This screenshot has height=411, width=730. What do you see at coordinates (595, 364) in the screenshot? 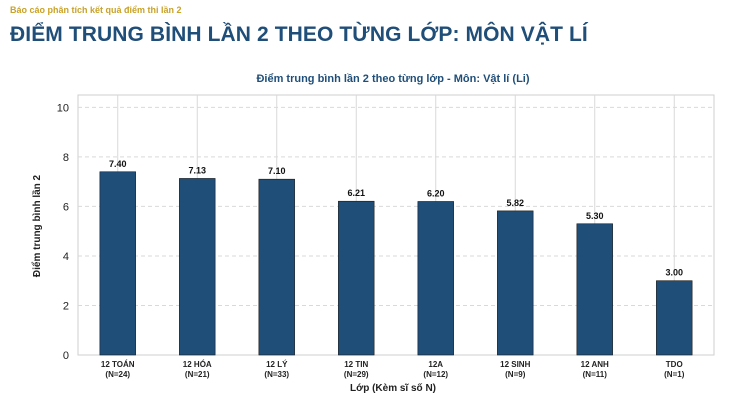
I see `x-tick-label: 12 ANH` at bounding box center [595, 364].